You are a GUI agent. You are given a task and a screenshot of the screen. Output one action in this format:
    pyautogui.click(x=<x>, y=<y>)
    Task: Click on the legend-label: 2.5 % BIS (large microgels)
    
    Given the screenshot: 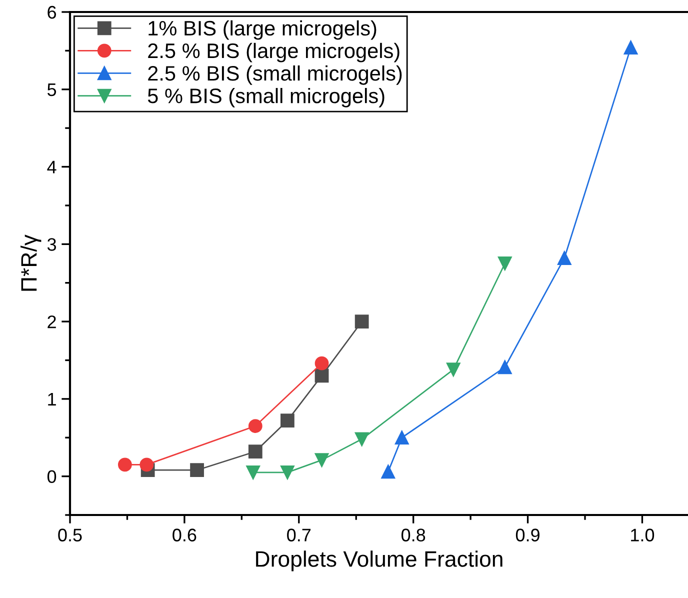 What is the action you would take?
    pyautogui.click(x=274, y=52)
    